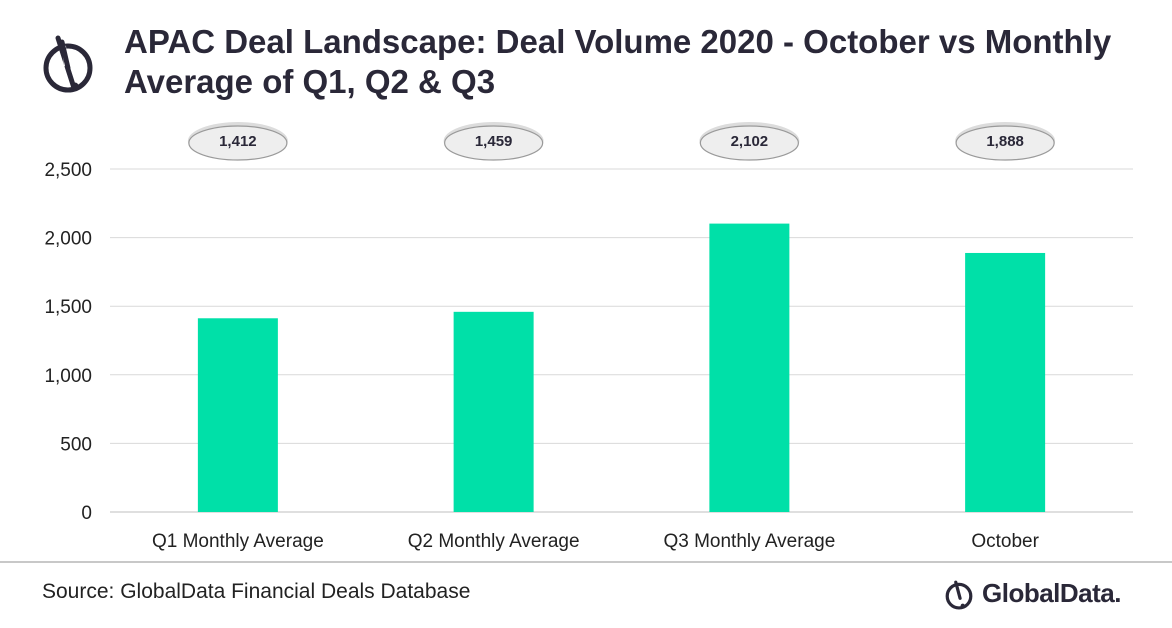  What do you see at coordinates (749, 541) in the screenshot?
I see `x-tick-label: Q3 Monthly Average` at bounding box center [749, 541].